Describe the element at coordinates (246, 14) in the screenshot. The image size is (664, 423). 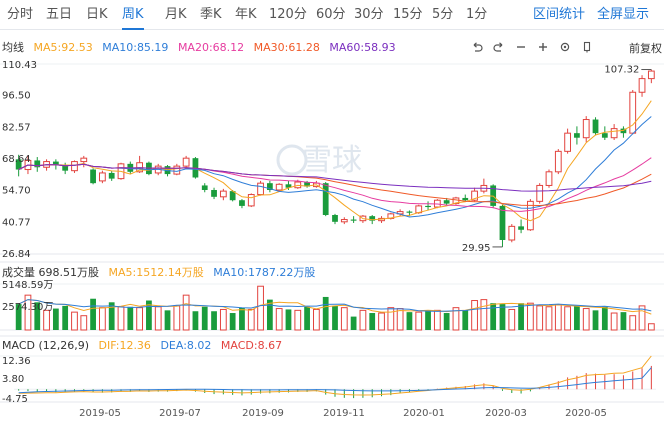
I see `tab-yearly-k: 年K` at that location.